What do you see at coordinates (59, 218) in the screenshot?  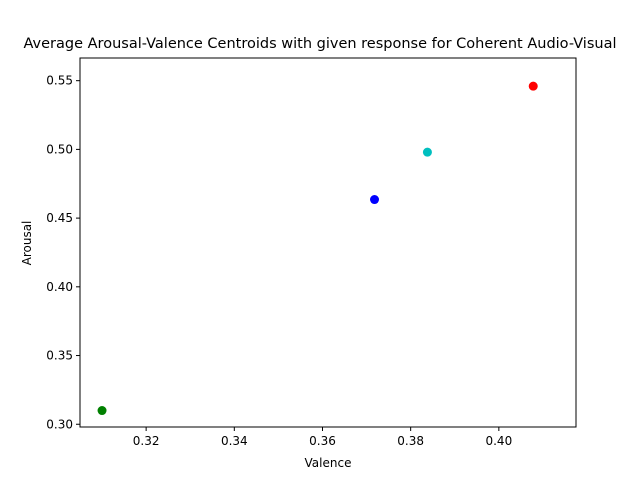 I see `y-tick-label: 0.45` at bounding box center [59, 218].